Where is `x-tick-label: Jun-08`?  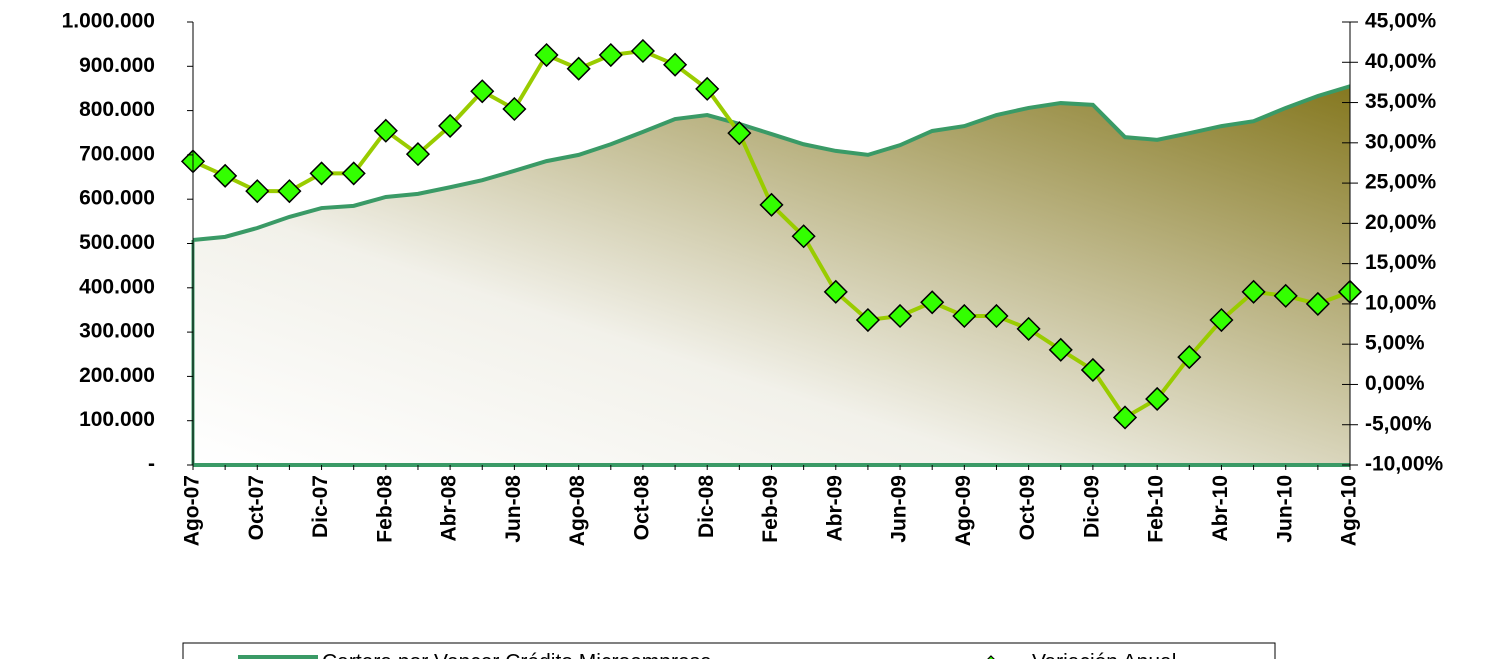
x-tick-label: Jun-08 is located at coordinates (513, 509).